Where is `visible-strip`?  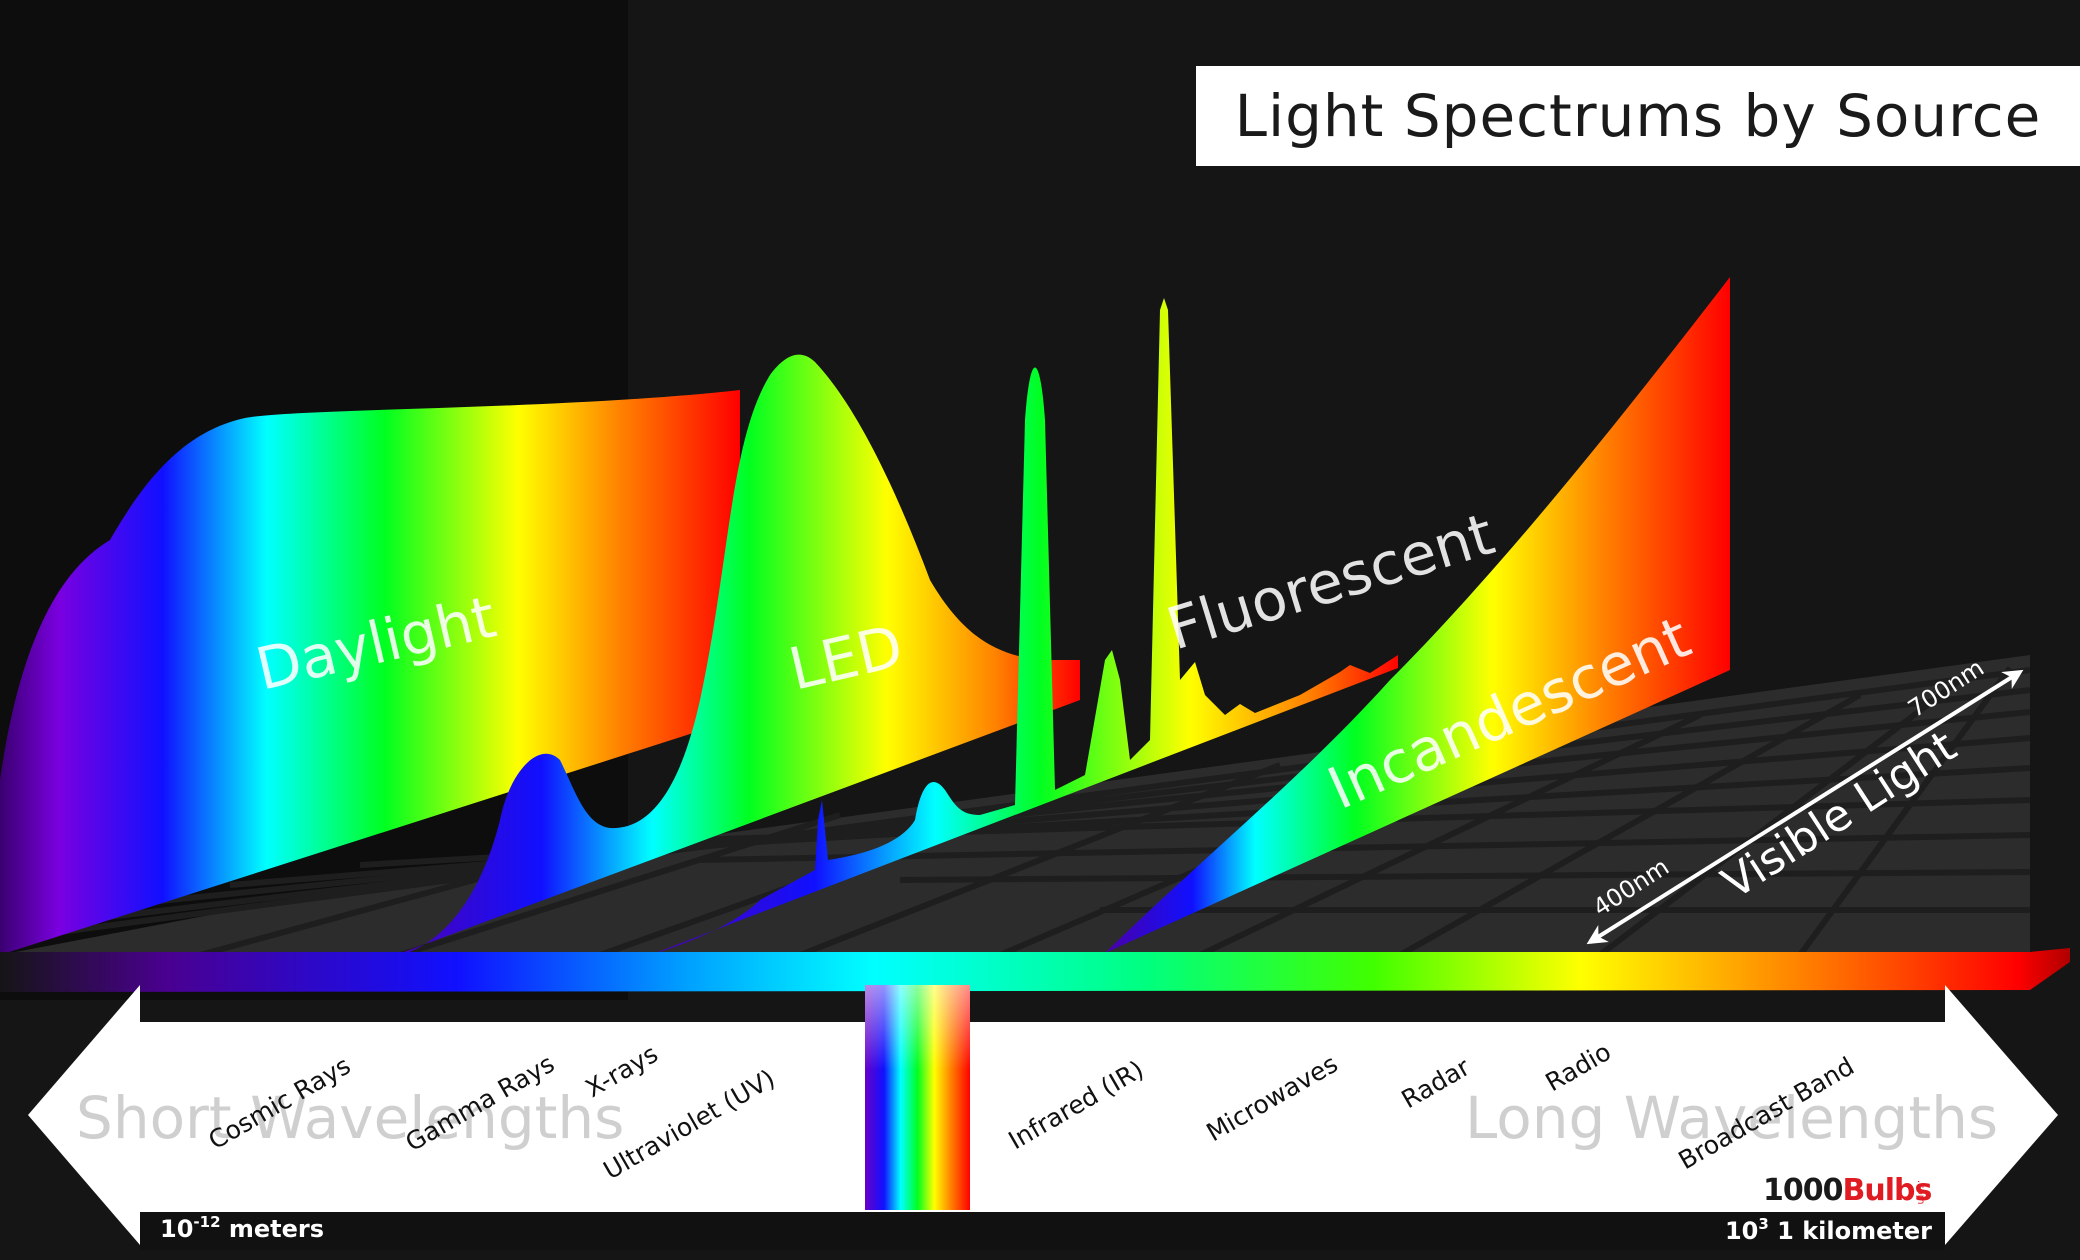 visible-strip is located at coordinates (917, 1097).